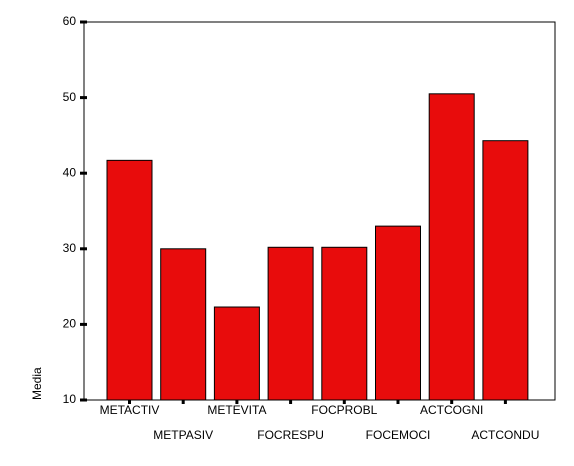  Describe the element at coordinates (236, 410) in the screenshot. I see `x-tick-label: METEVITA` at that location.